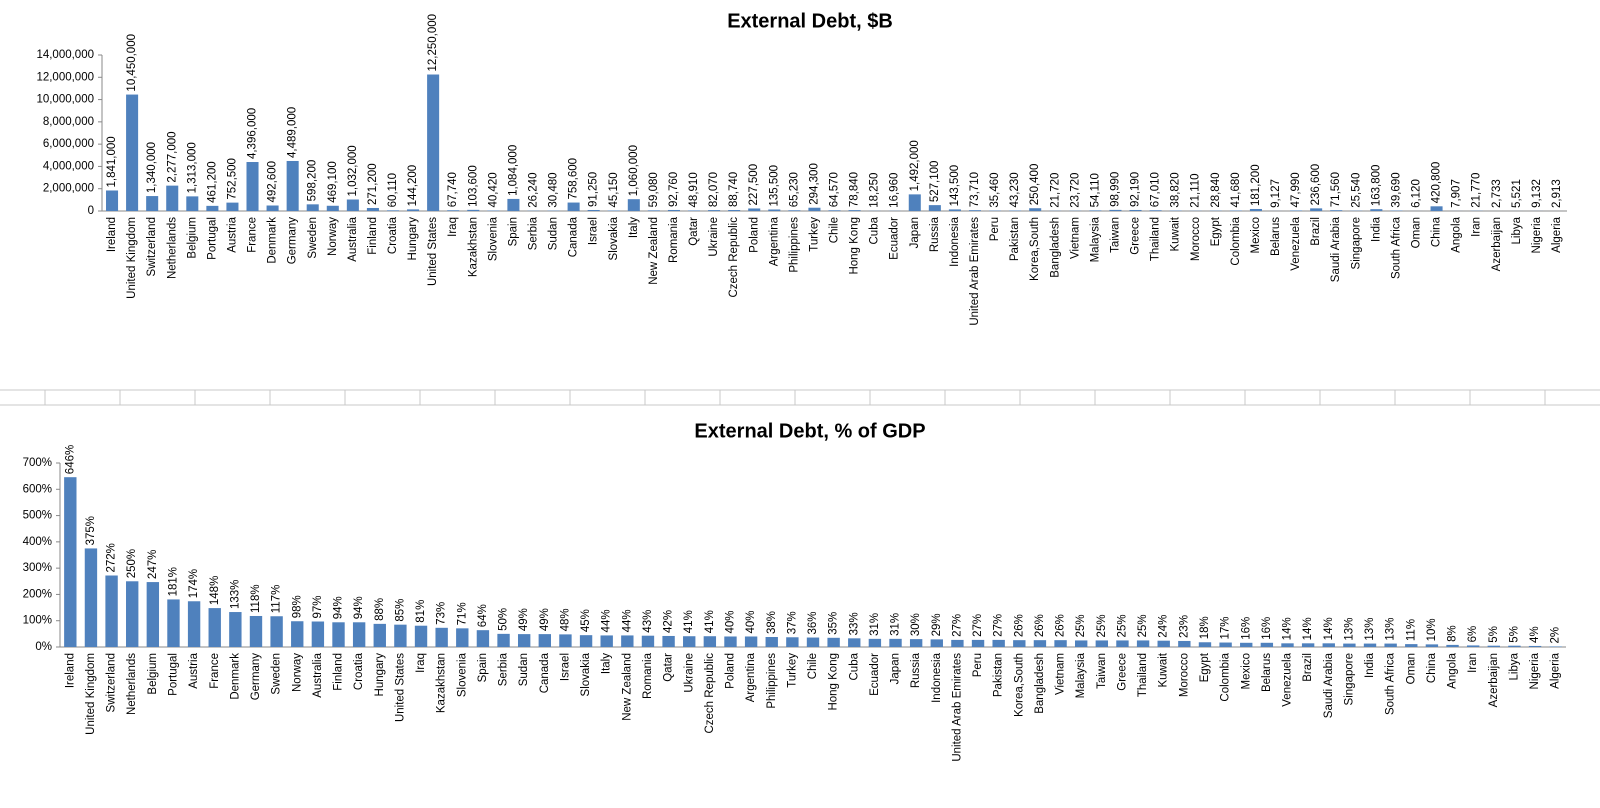 The height and width of the screenshot is (808, 1600). Describe the element at coordinates (689, 621) in the screenshot. I see `data-label: 41%` at that location.